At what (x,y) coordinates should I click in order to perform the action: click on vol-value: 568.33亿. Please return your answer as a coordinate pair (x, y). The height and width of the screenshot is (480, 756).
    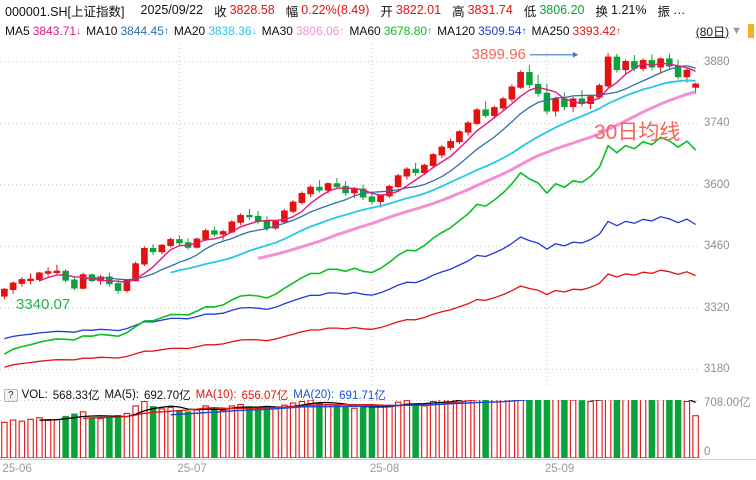
    Looking at the image, I should click on (76, 396).